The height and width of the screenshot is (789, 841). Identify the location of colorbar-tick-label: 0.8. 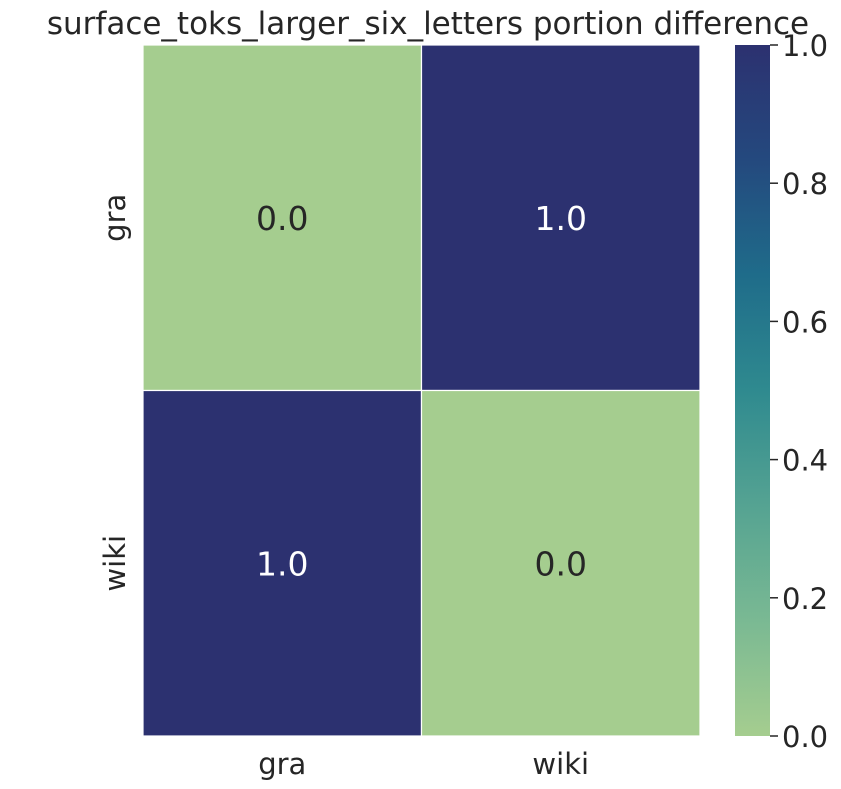
(805, 184).